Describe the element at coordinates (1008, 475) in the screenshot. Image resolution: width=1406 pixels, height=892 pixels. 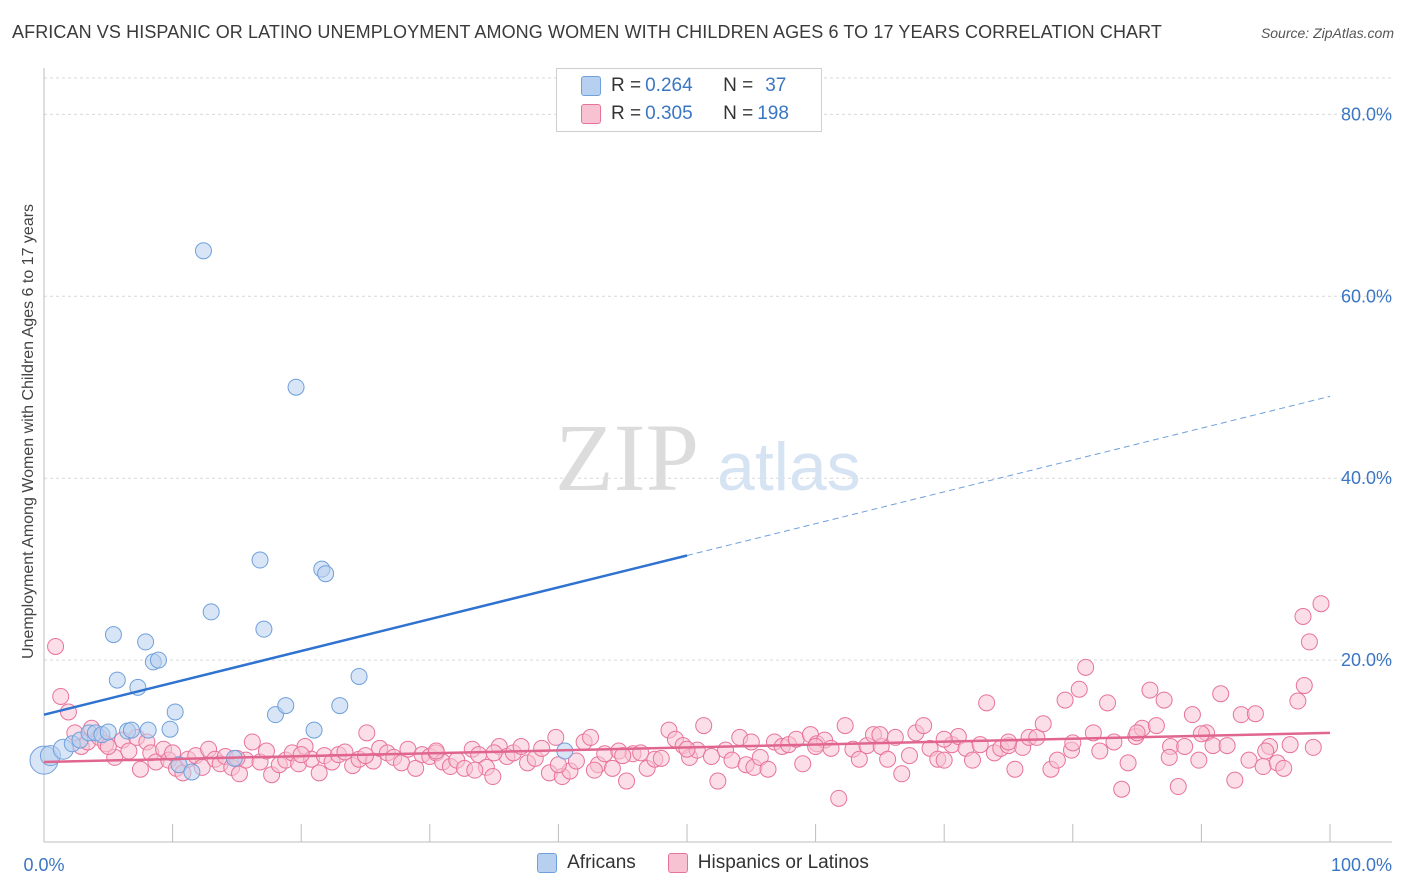
I see `africans-trend-extension` at that location.